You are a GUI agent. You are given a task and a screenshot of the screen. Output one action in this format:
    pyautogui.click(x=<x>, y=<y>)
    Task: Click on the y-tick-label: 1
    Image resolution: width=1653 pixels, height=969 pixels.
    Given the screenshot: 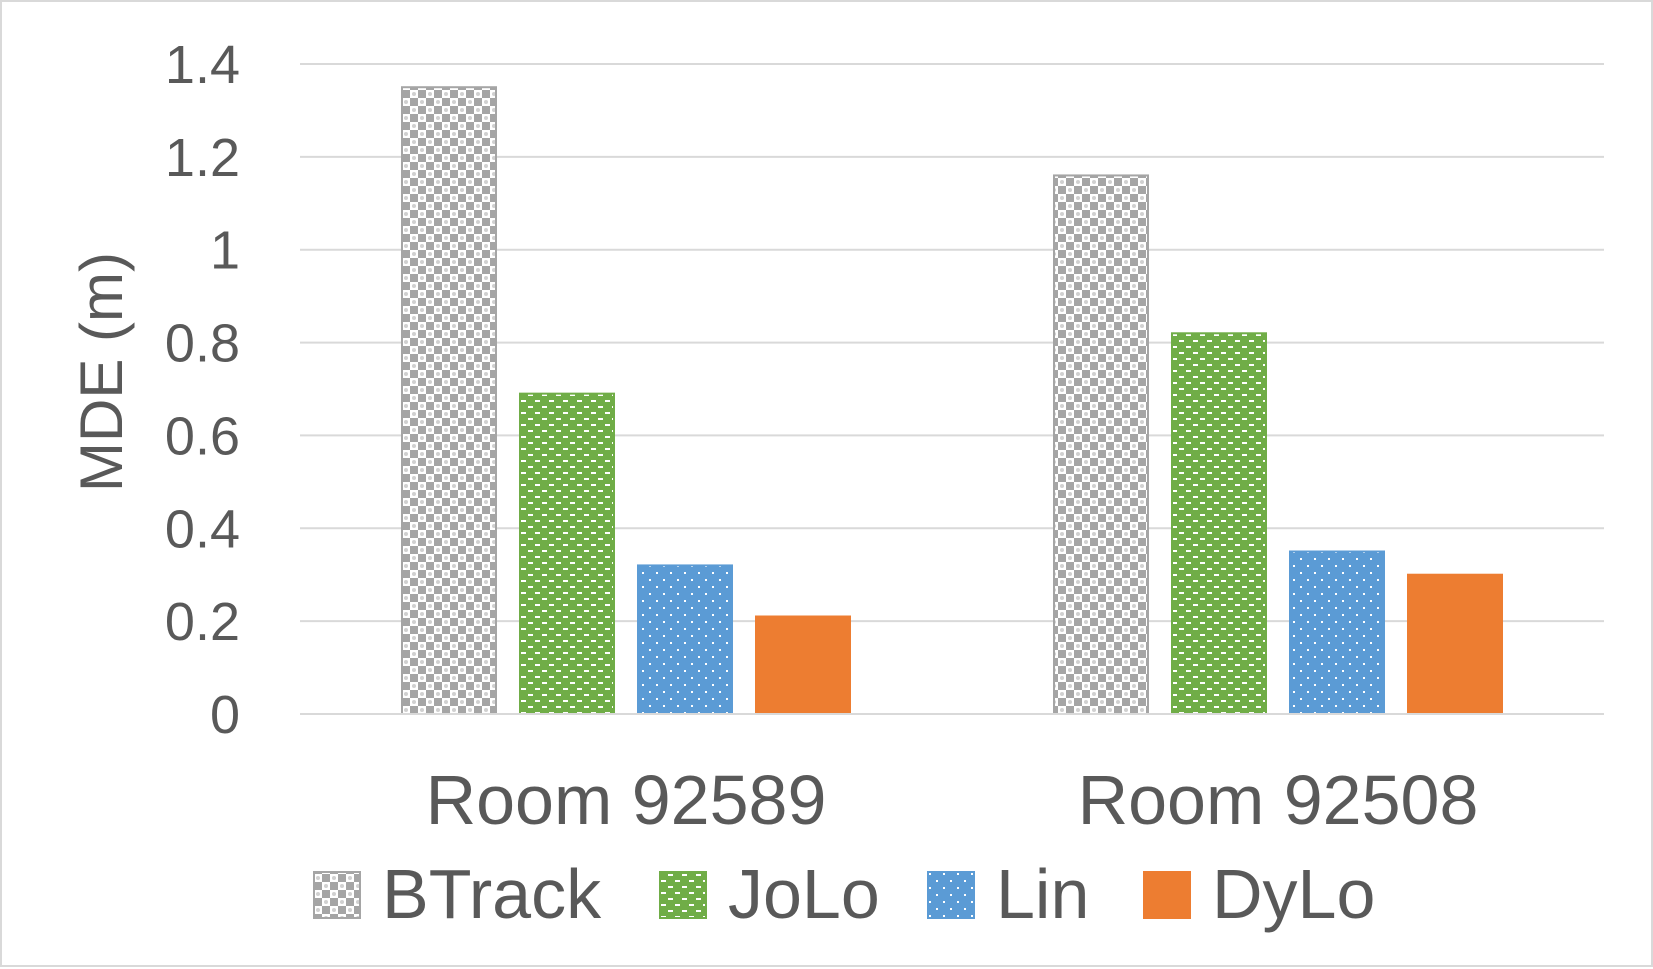 What is the action you would take?
    pyautogui.click(x=225, y=251)
    